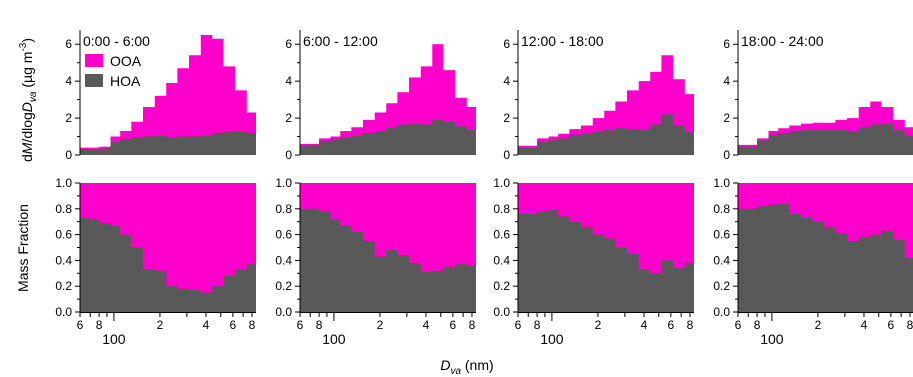 The image size is (913, 377). Describe the element at coordinates (23, 248) in the screenshot. I see `bottom-y-axis-label: Mass Fraction` at that location.